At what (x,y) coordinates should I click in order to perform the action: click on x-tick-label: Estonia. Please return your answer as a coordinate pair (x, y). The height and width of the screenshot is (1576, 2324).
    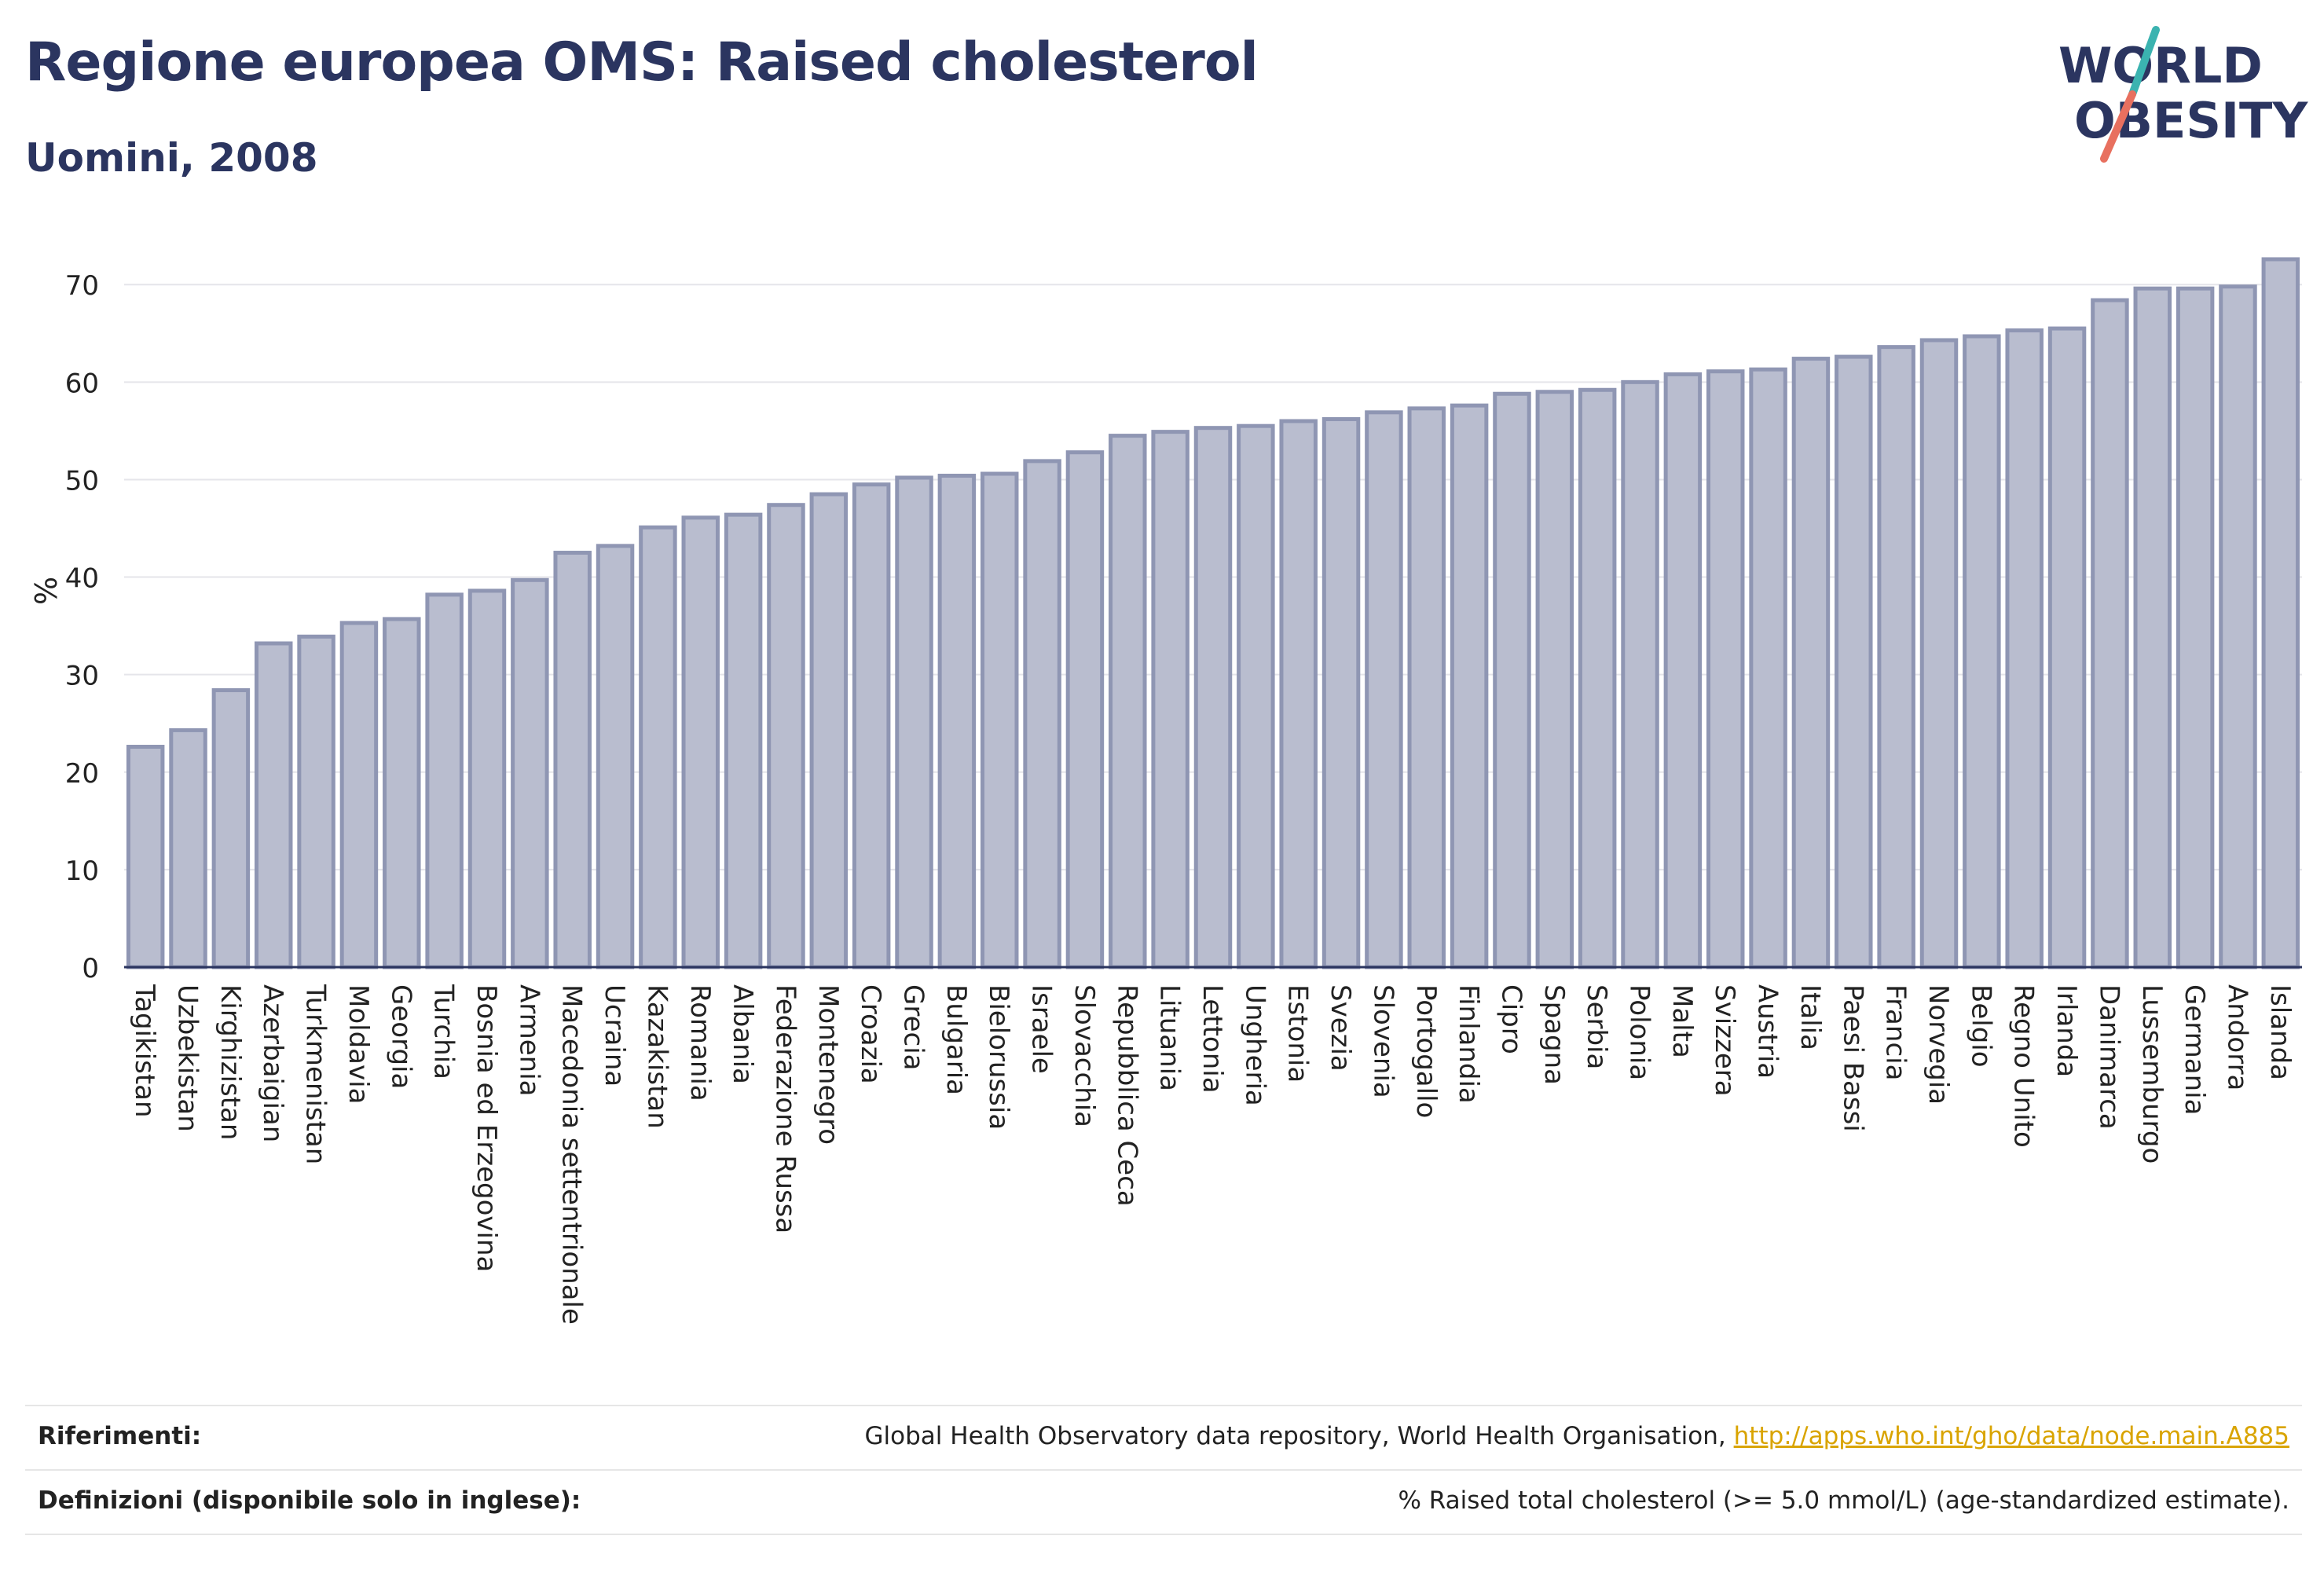
    Looking at the image, I should click on (1298, 1033).